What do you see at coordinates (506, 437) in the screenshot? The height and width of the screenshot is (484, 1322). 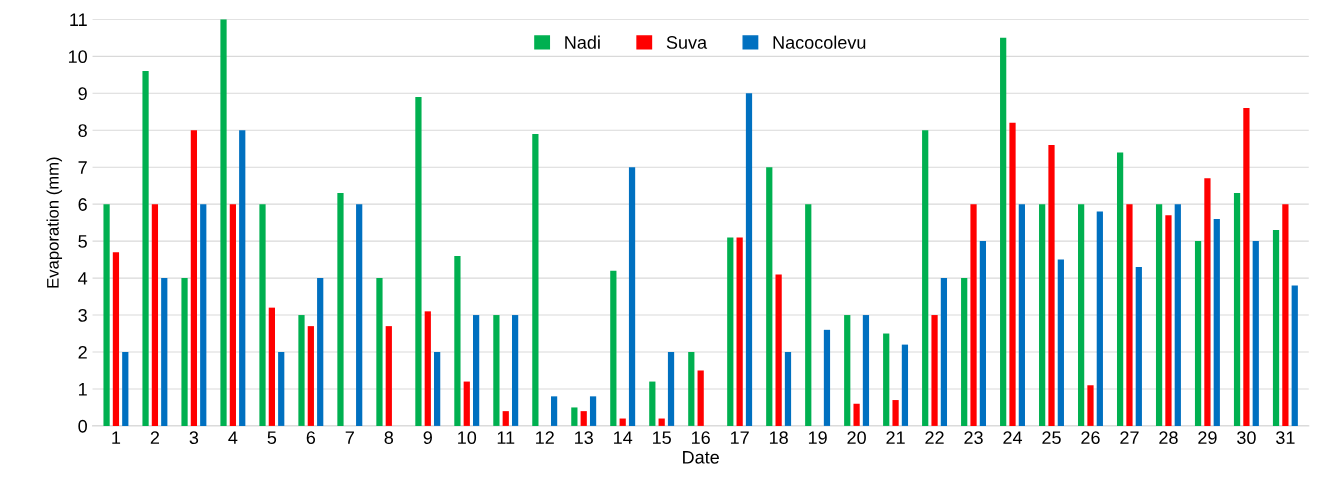 I see `x-tick-label: 11` at bounding box center [506, 437].